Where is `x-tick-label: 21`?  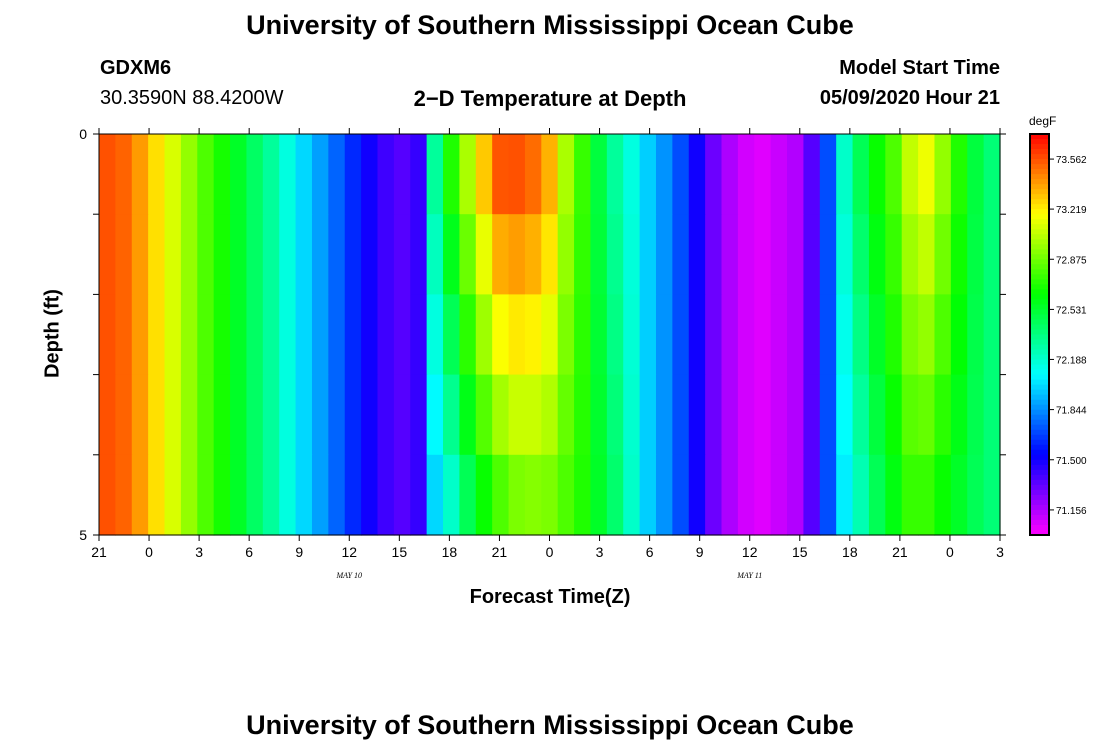
x-tick-label: 21 is located at coordinates (500, 552).